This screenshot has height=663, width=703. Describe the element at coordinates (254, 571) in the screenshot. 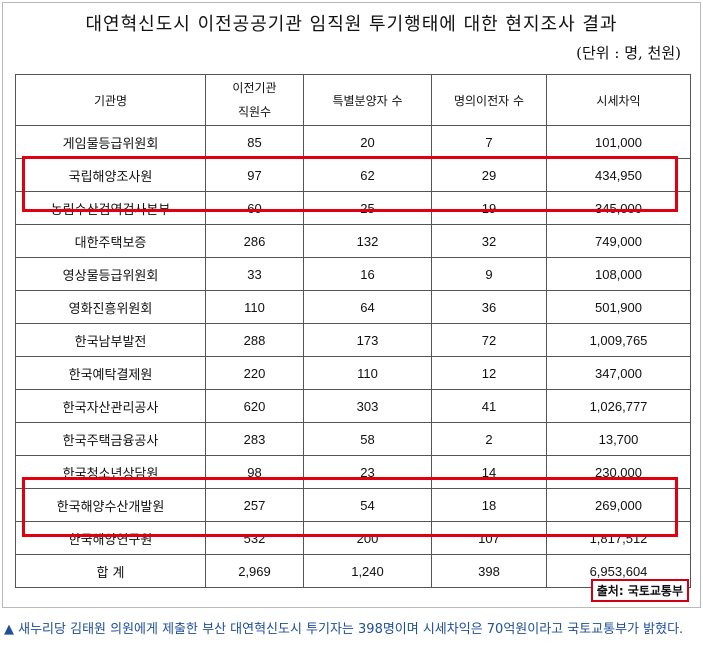

I see `total-staff: 2,969` at that location.